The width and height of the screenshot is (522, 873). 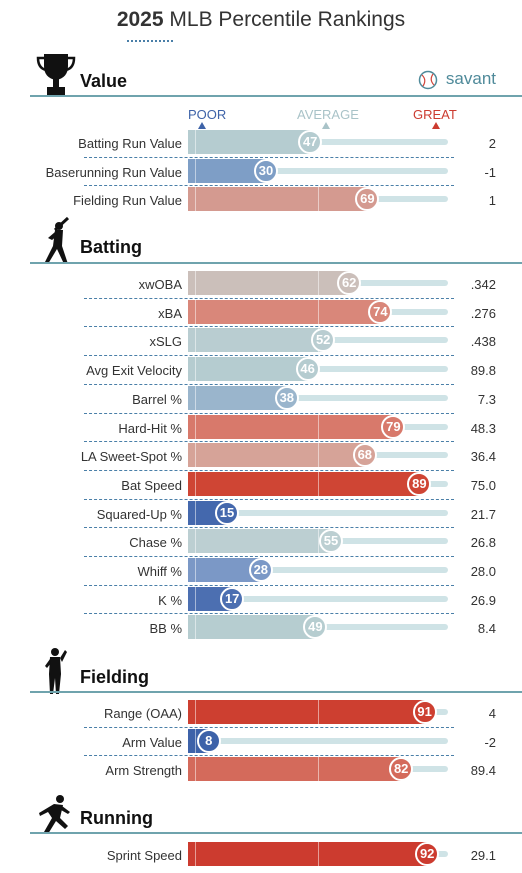 I want to click on metric-label-hard-hit: Hard-Hit %, so click(x=150, y=428).